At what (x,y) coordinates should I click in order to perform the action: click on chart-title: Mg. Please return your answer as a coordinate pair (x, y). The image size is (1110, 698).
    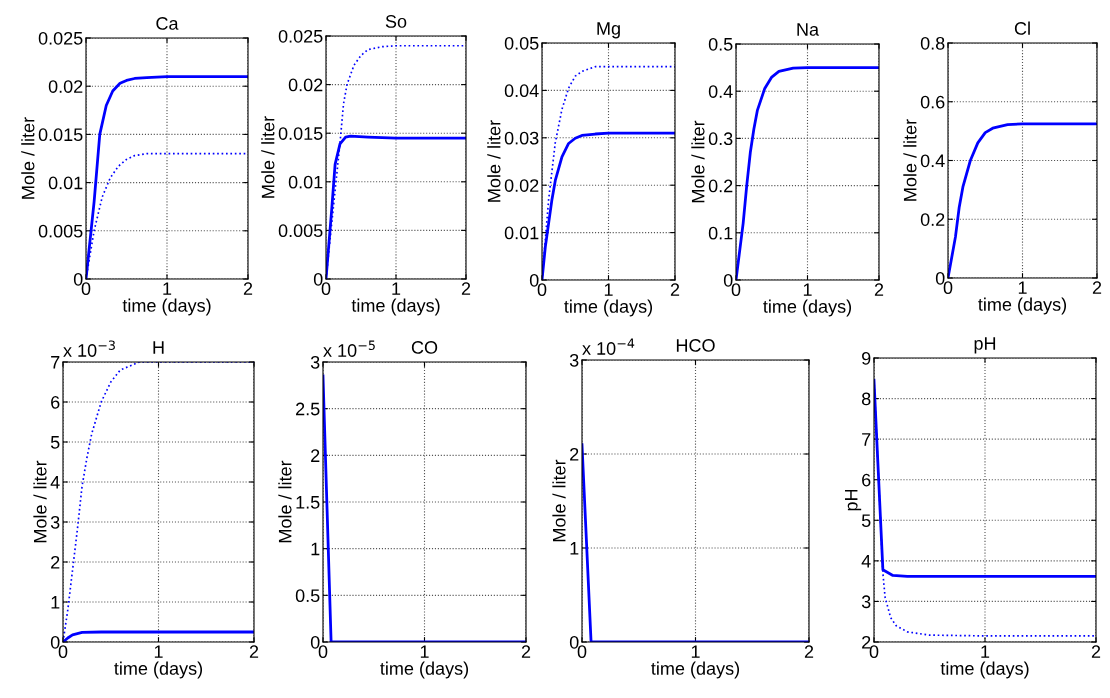
    Looking at the image, I should click on (608, 30).